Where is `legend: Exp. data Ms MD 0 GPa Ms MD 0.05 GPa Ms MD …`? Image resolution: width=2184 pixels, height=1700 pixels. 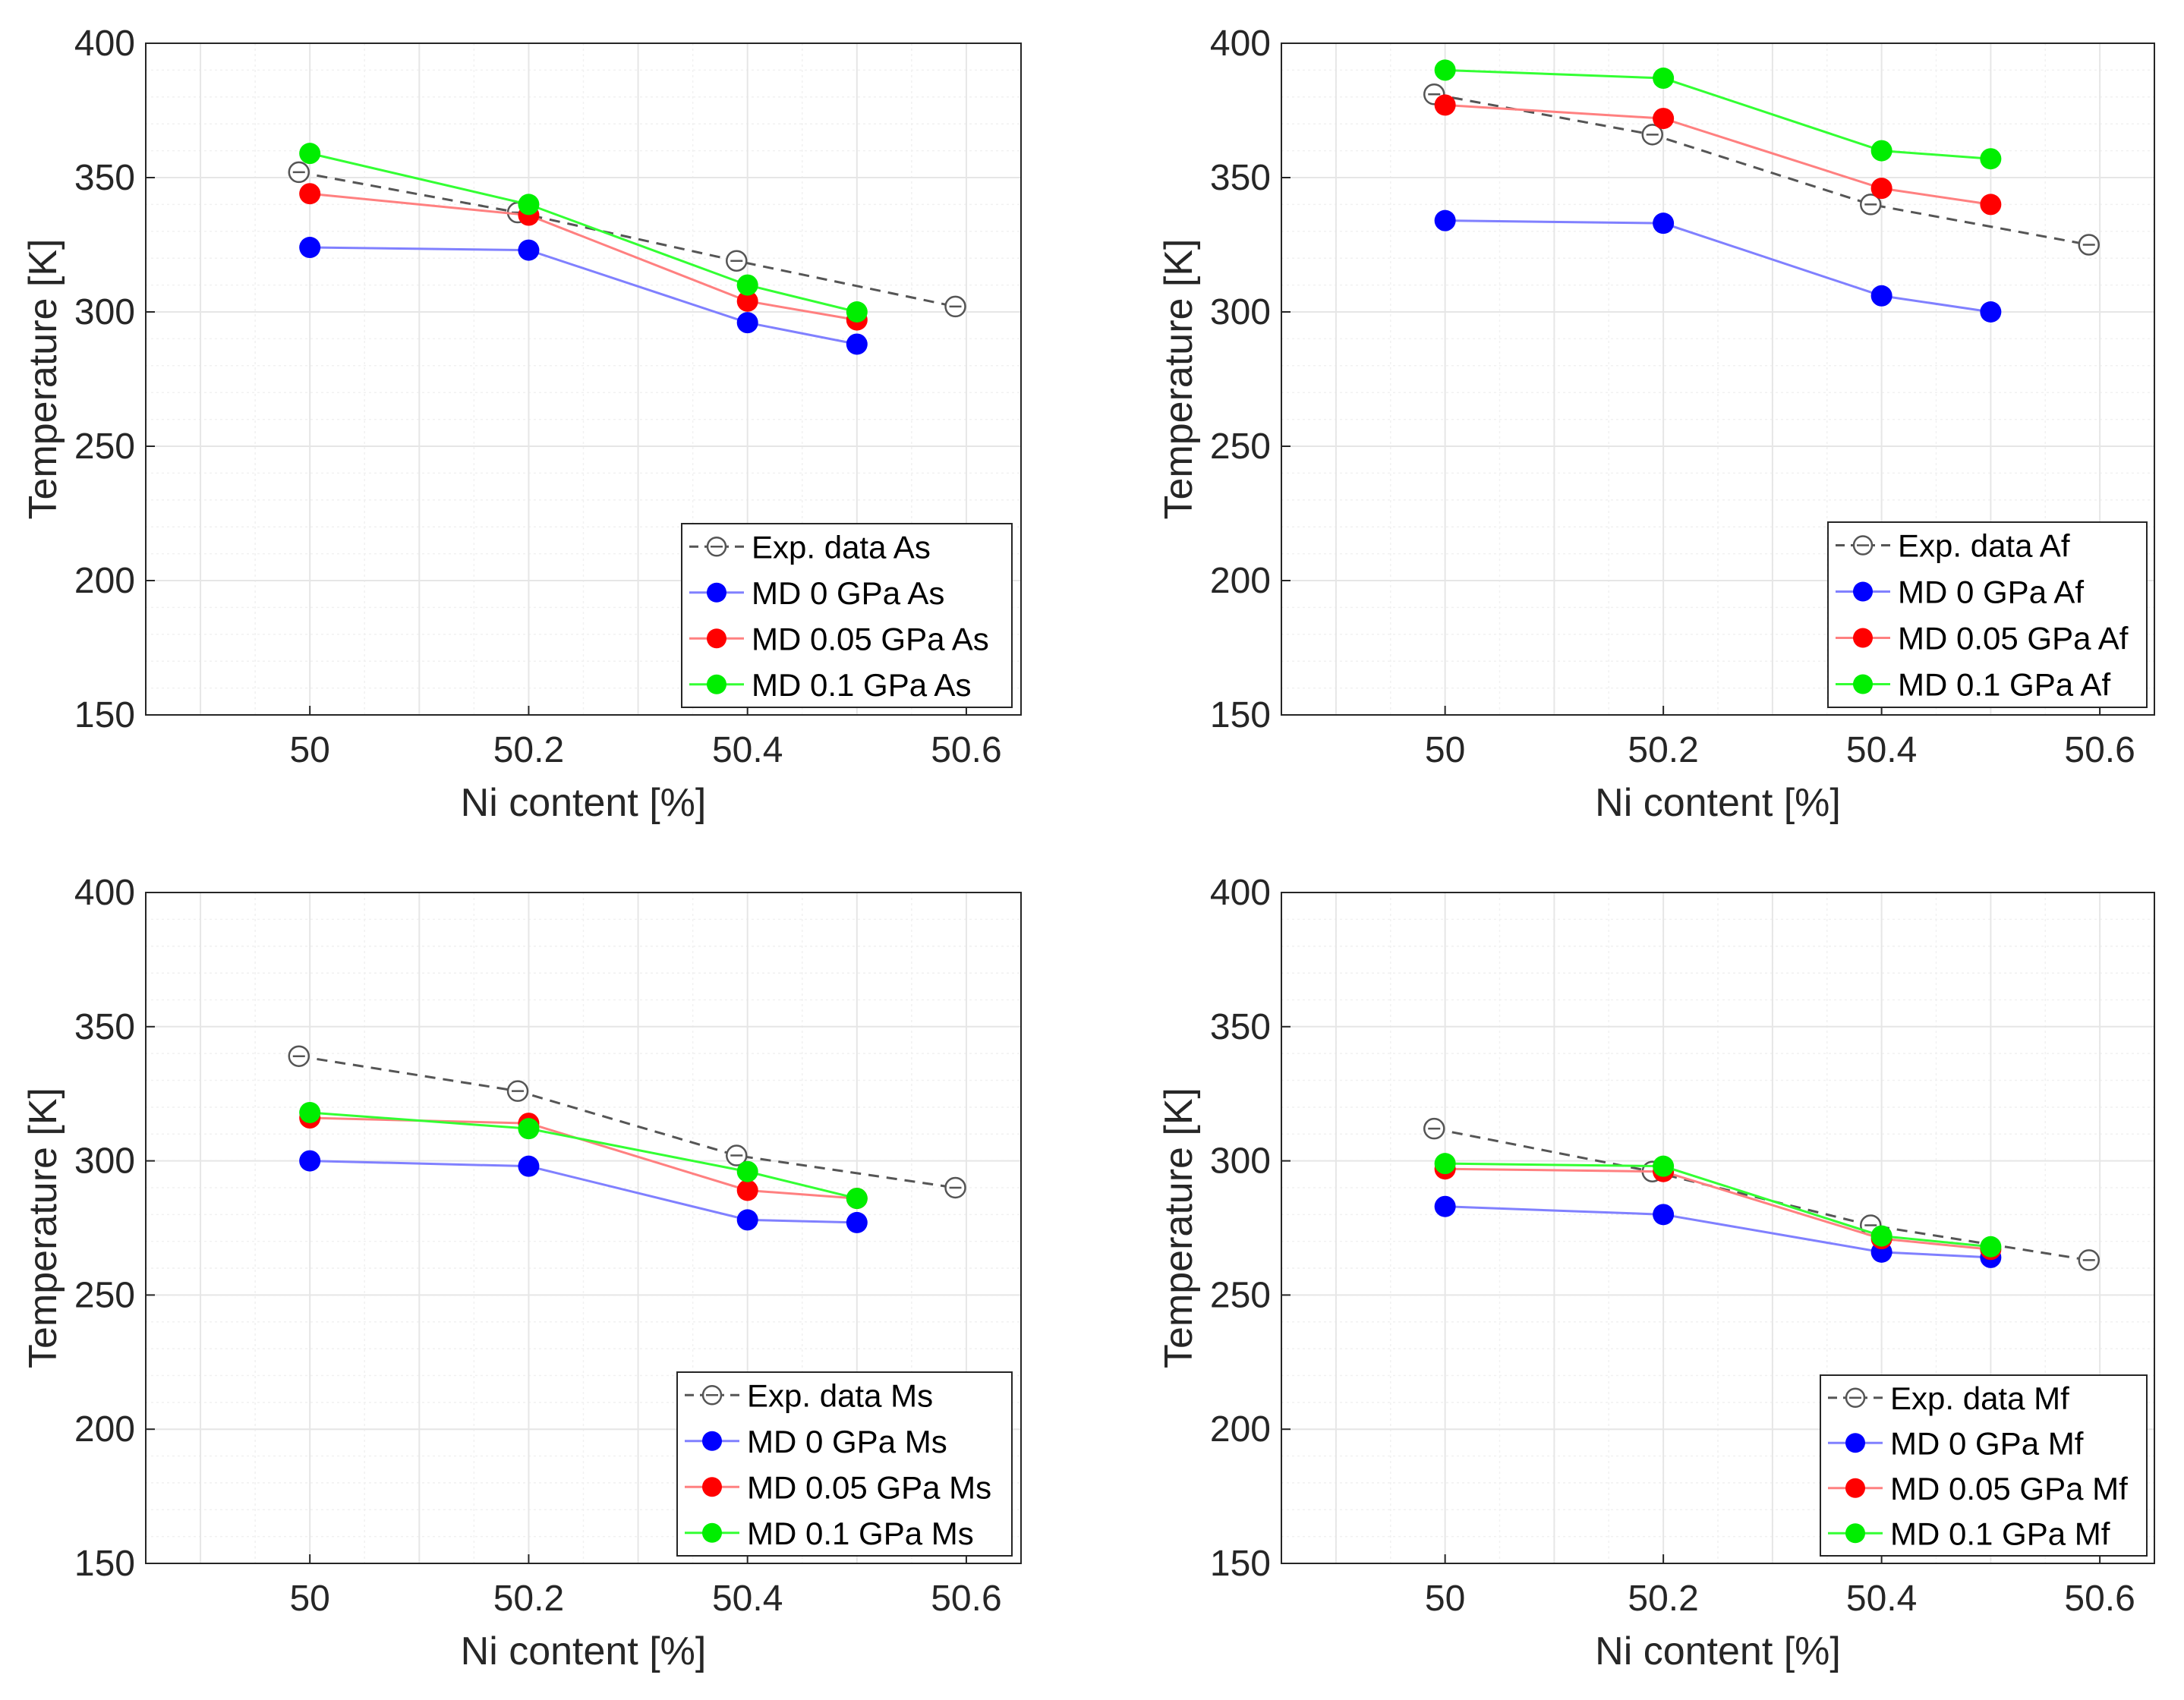
legend: Exp. data Ms MD 0 GPa Ms MD 0.05 GPa Ms MD … is located at coordinates (844, 1464).